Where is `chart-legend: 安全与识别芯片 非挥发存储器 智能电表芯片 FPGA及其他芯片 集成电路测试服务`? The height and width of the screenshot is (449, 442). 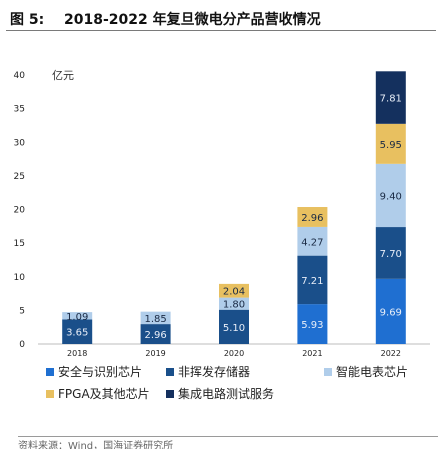
chart-legend: 安全与识别芯片 非挥发存储器 智能电表芯片 FPGA及其他芯片 集成电路测试服务 is located at coordinates (241, 385).